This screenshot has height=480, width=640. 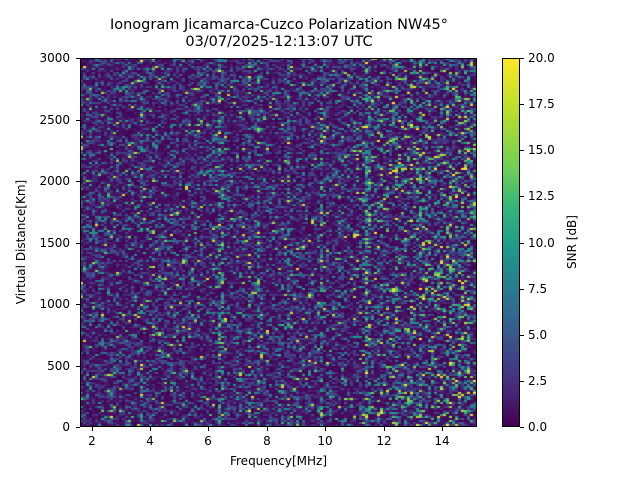 What do you see at coordinates (538, 427) in the screenshot?
I see `colorbar-tick-label: 0.0` at bounding box center [538, 427].